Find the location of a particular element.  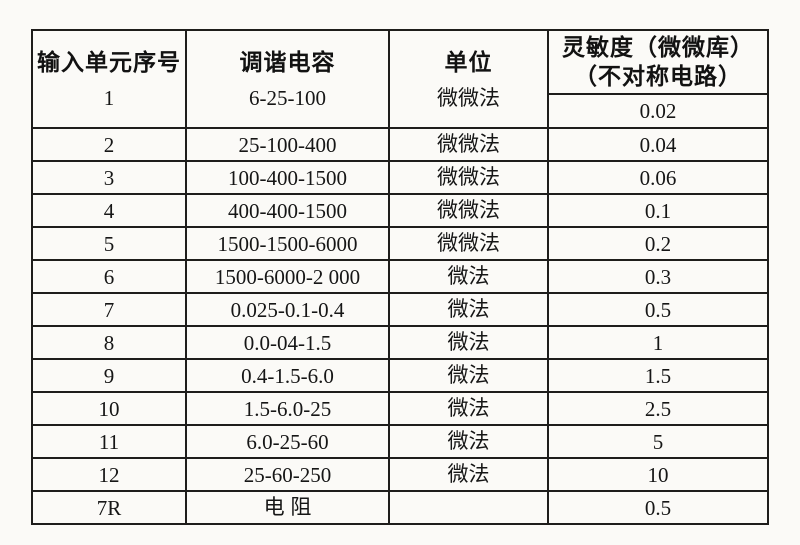

capacitance-value: 0.025-0.1-0.4 is located at coordinates (287, 309).